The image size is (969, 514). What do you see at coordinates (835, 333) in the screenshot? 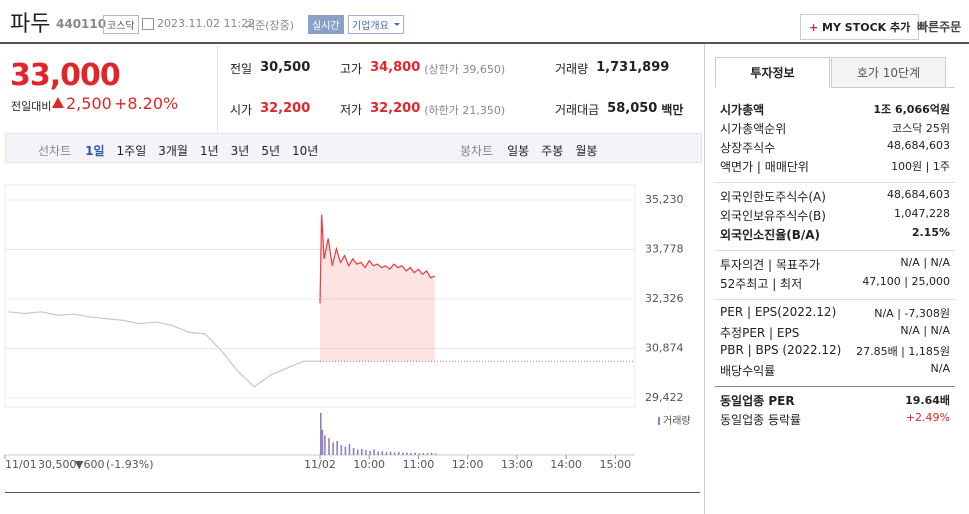
I see `info-row: 추정PER | EPS N/A | N/A` at bounding box center [835, 333].